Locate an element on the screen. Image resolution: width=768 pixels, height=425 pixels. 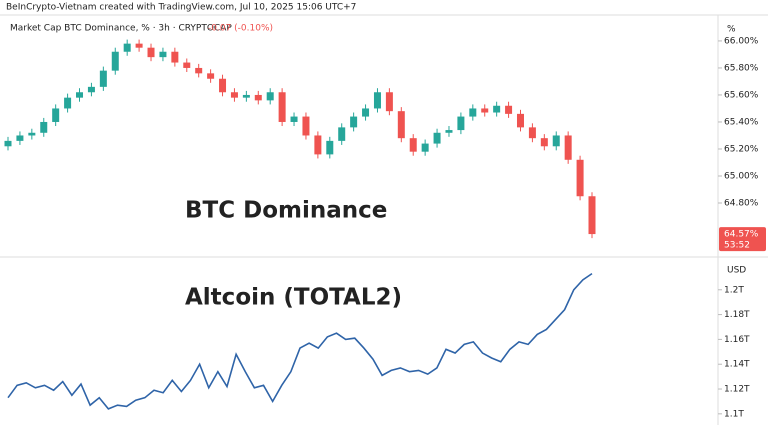
last-price-label: 64.57% is located at coordinates (741, 235).